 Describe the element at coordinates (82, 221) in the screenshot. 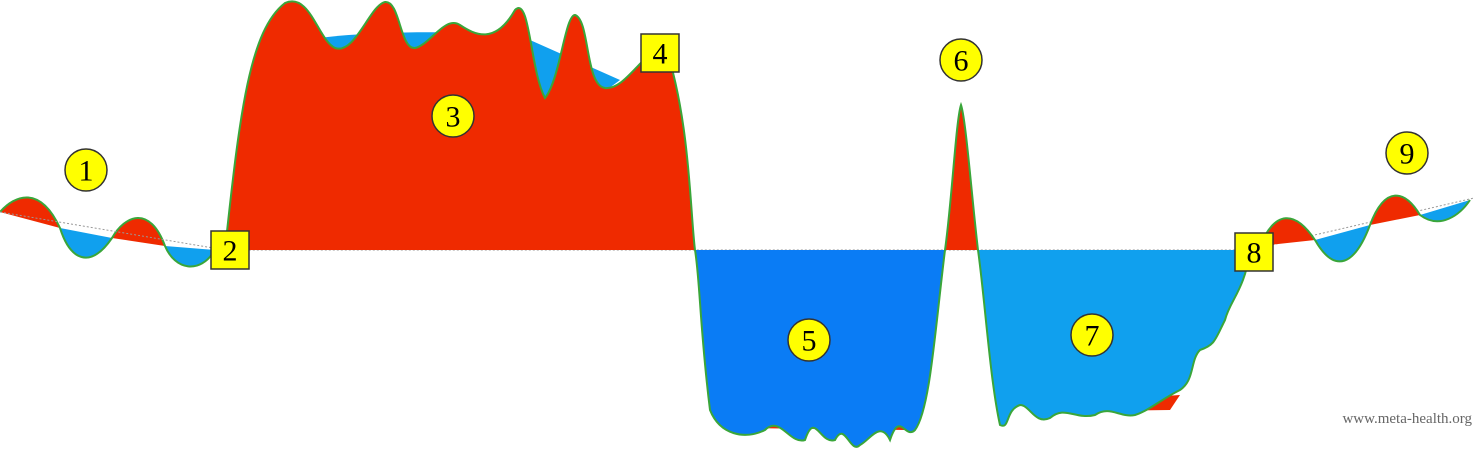

I see `sympathicotonia-wave` at that location.